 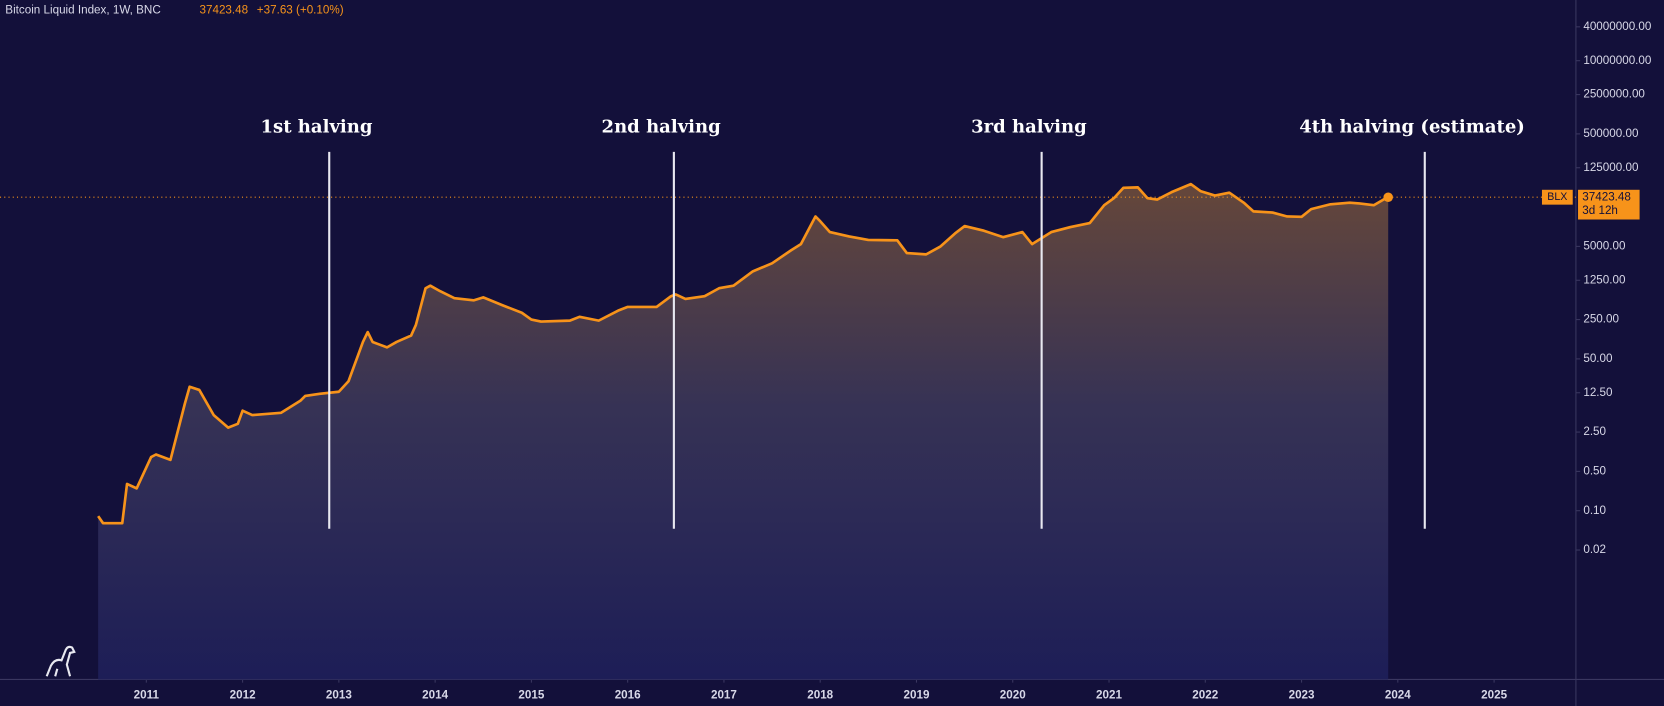 I want to click on x-tick-label: 2013, so click(x=339, y=694).